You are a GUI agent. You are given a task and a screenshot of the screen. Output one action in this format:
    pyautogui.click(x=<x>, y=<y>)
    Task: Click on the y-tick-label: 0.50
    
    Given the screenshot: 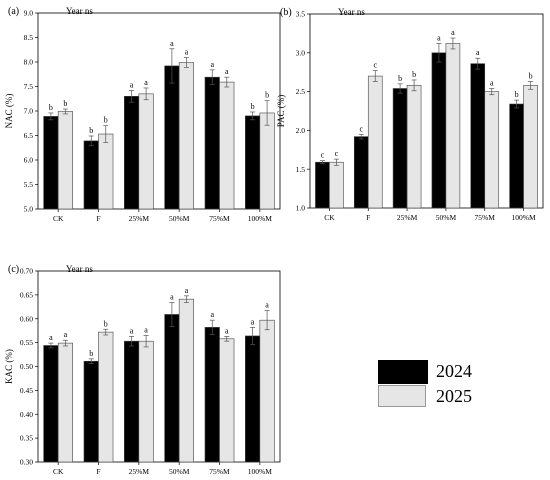 What is the action you would take?
    pyautogui.click(x=26, y=366)
    